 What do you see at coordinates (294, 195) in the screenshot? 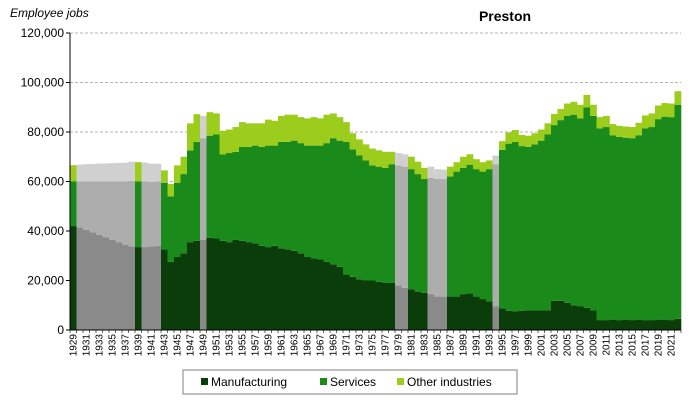
I see `bar-services-1963` at bounding box center [294, 195].